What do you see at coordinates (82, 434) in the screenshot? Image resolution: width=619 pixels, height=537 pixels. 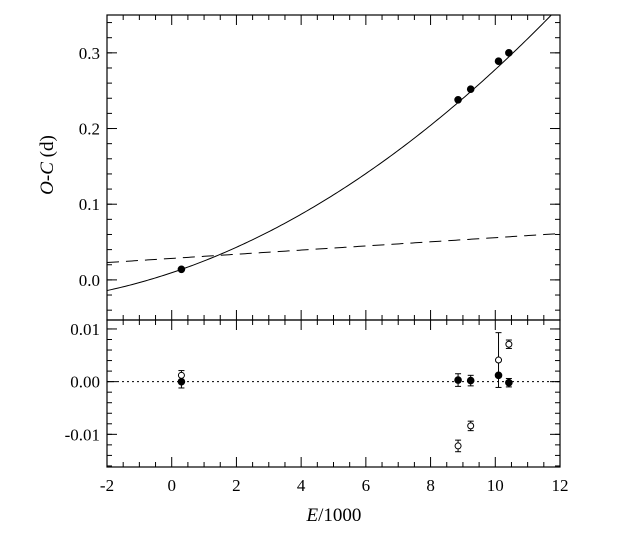 I see `y-tick-label-bottom: -0.01` at bounding box center [82, 434].